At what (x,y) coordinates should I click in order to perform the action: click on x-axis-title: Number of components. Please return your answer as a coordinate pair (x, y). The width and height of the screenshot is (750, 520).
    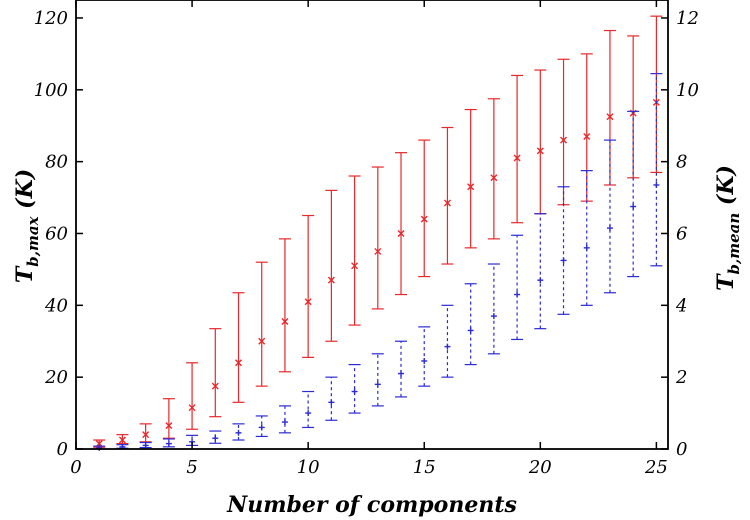
    Looking at the image, I should click on (371, 505).